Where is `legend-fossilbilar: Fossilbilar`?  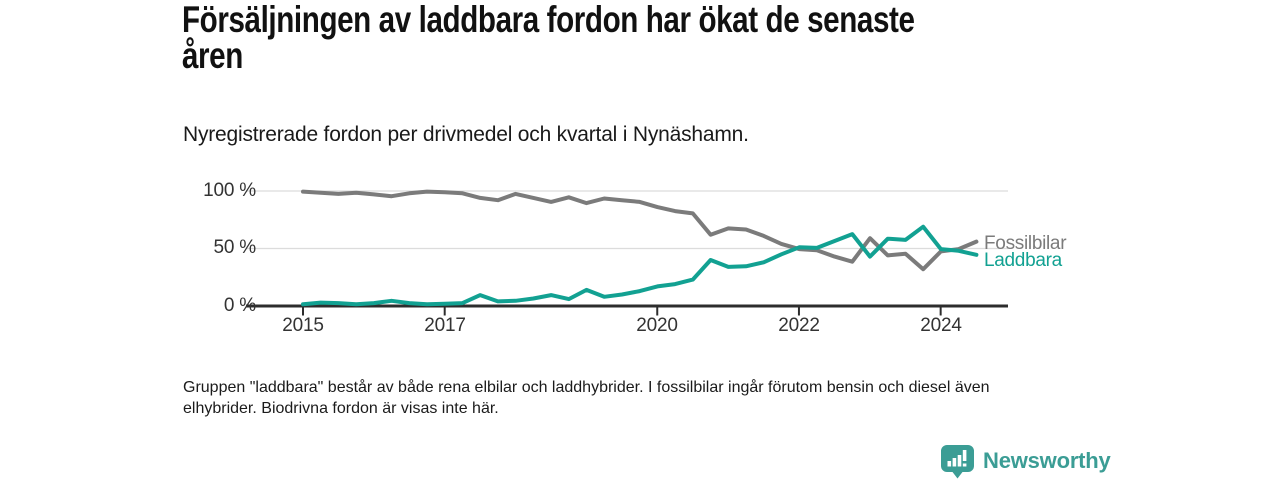 legend-fossilbilar: Fossilbilar is located at coordinates (1025, 243).